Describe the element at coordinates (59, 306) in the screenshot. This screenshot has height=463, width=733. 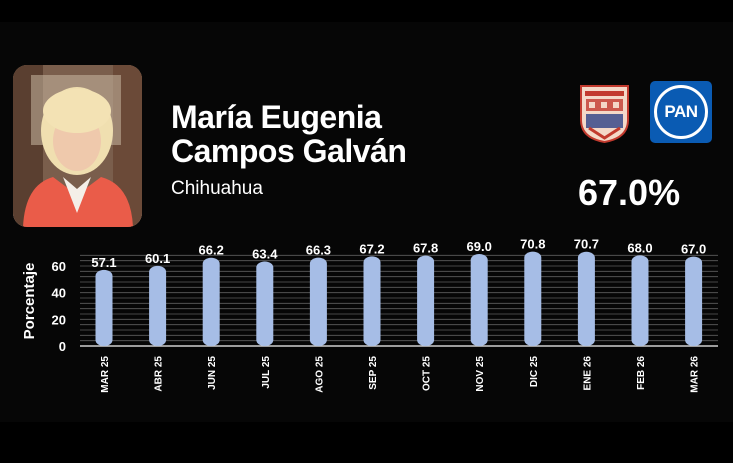
I see `y-axis-ticks: 0 20 40 60` at that location.